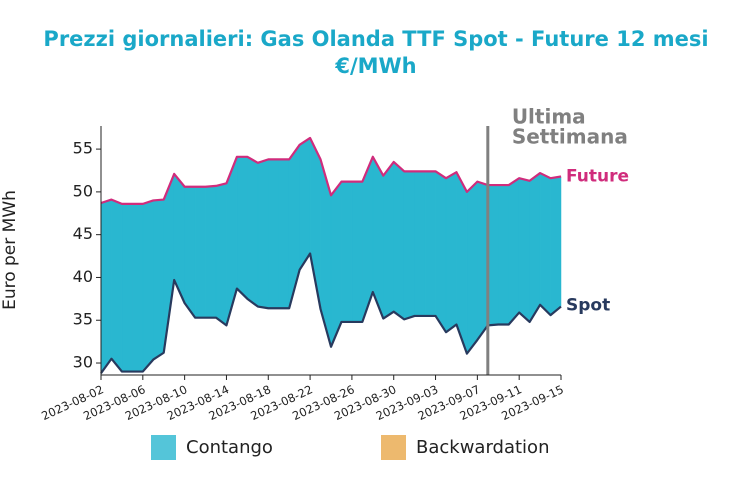 Image resolution: width=752 pixels, height=504 pixels. Describe the element at coordinates (229, 447) in the screenshot. I see `legend-label: Contango` at that location.